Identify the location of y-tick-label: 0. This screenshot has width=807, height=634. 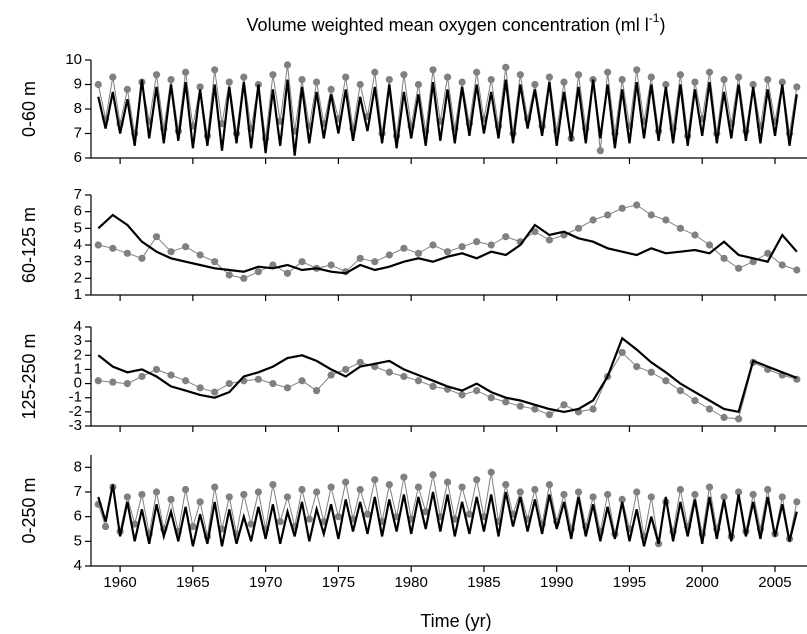
(78, 383).